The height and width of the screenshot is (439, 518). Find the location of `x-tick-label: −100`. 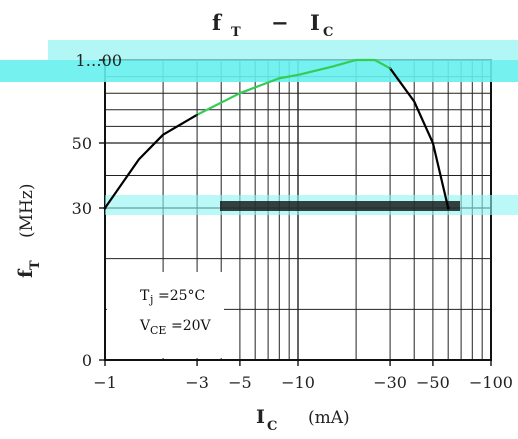

x-tick-label: −100 is located at coordinates (491, 382).